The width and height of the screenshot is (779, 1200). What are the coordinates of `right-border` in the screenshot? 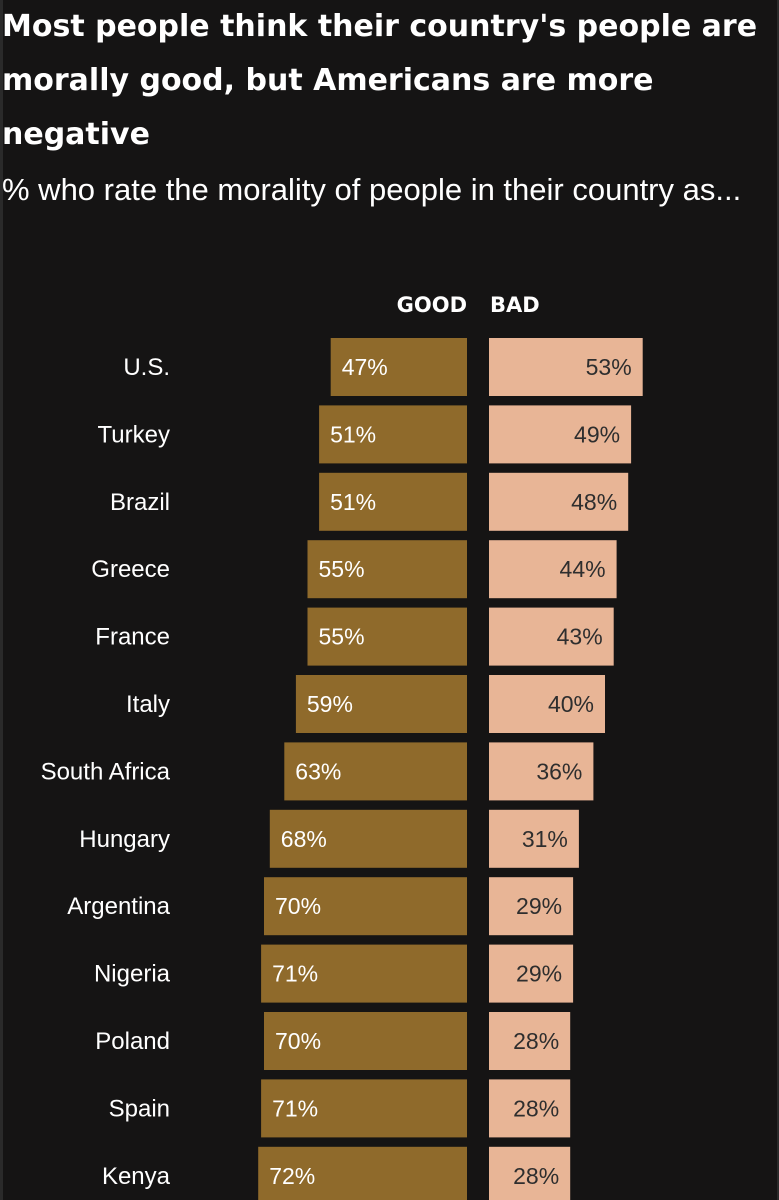 It's located at (778, 600).